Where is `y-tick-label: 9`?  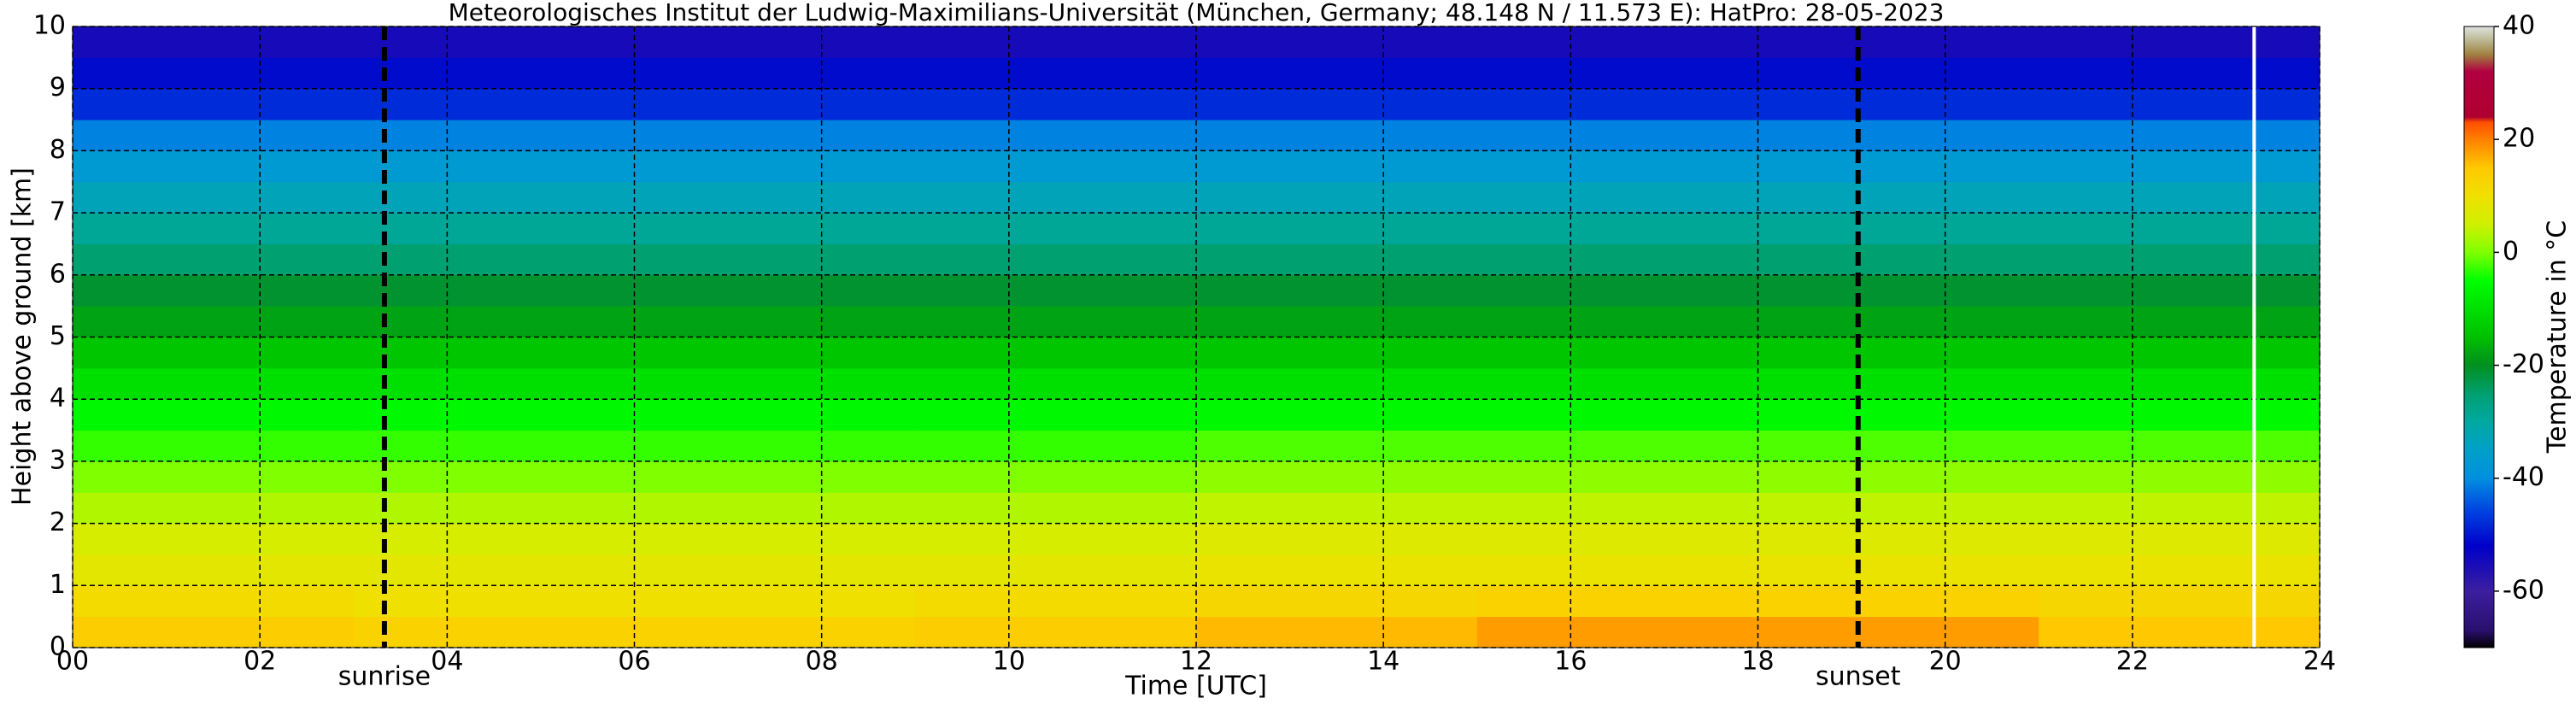
y-tick-label: 9 is located at coordinates (58, 88).